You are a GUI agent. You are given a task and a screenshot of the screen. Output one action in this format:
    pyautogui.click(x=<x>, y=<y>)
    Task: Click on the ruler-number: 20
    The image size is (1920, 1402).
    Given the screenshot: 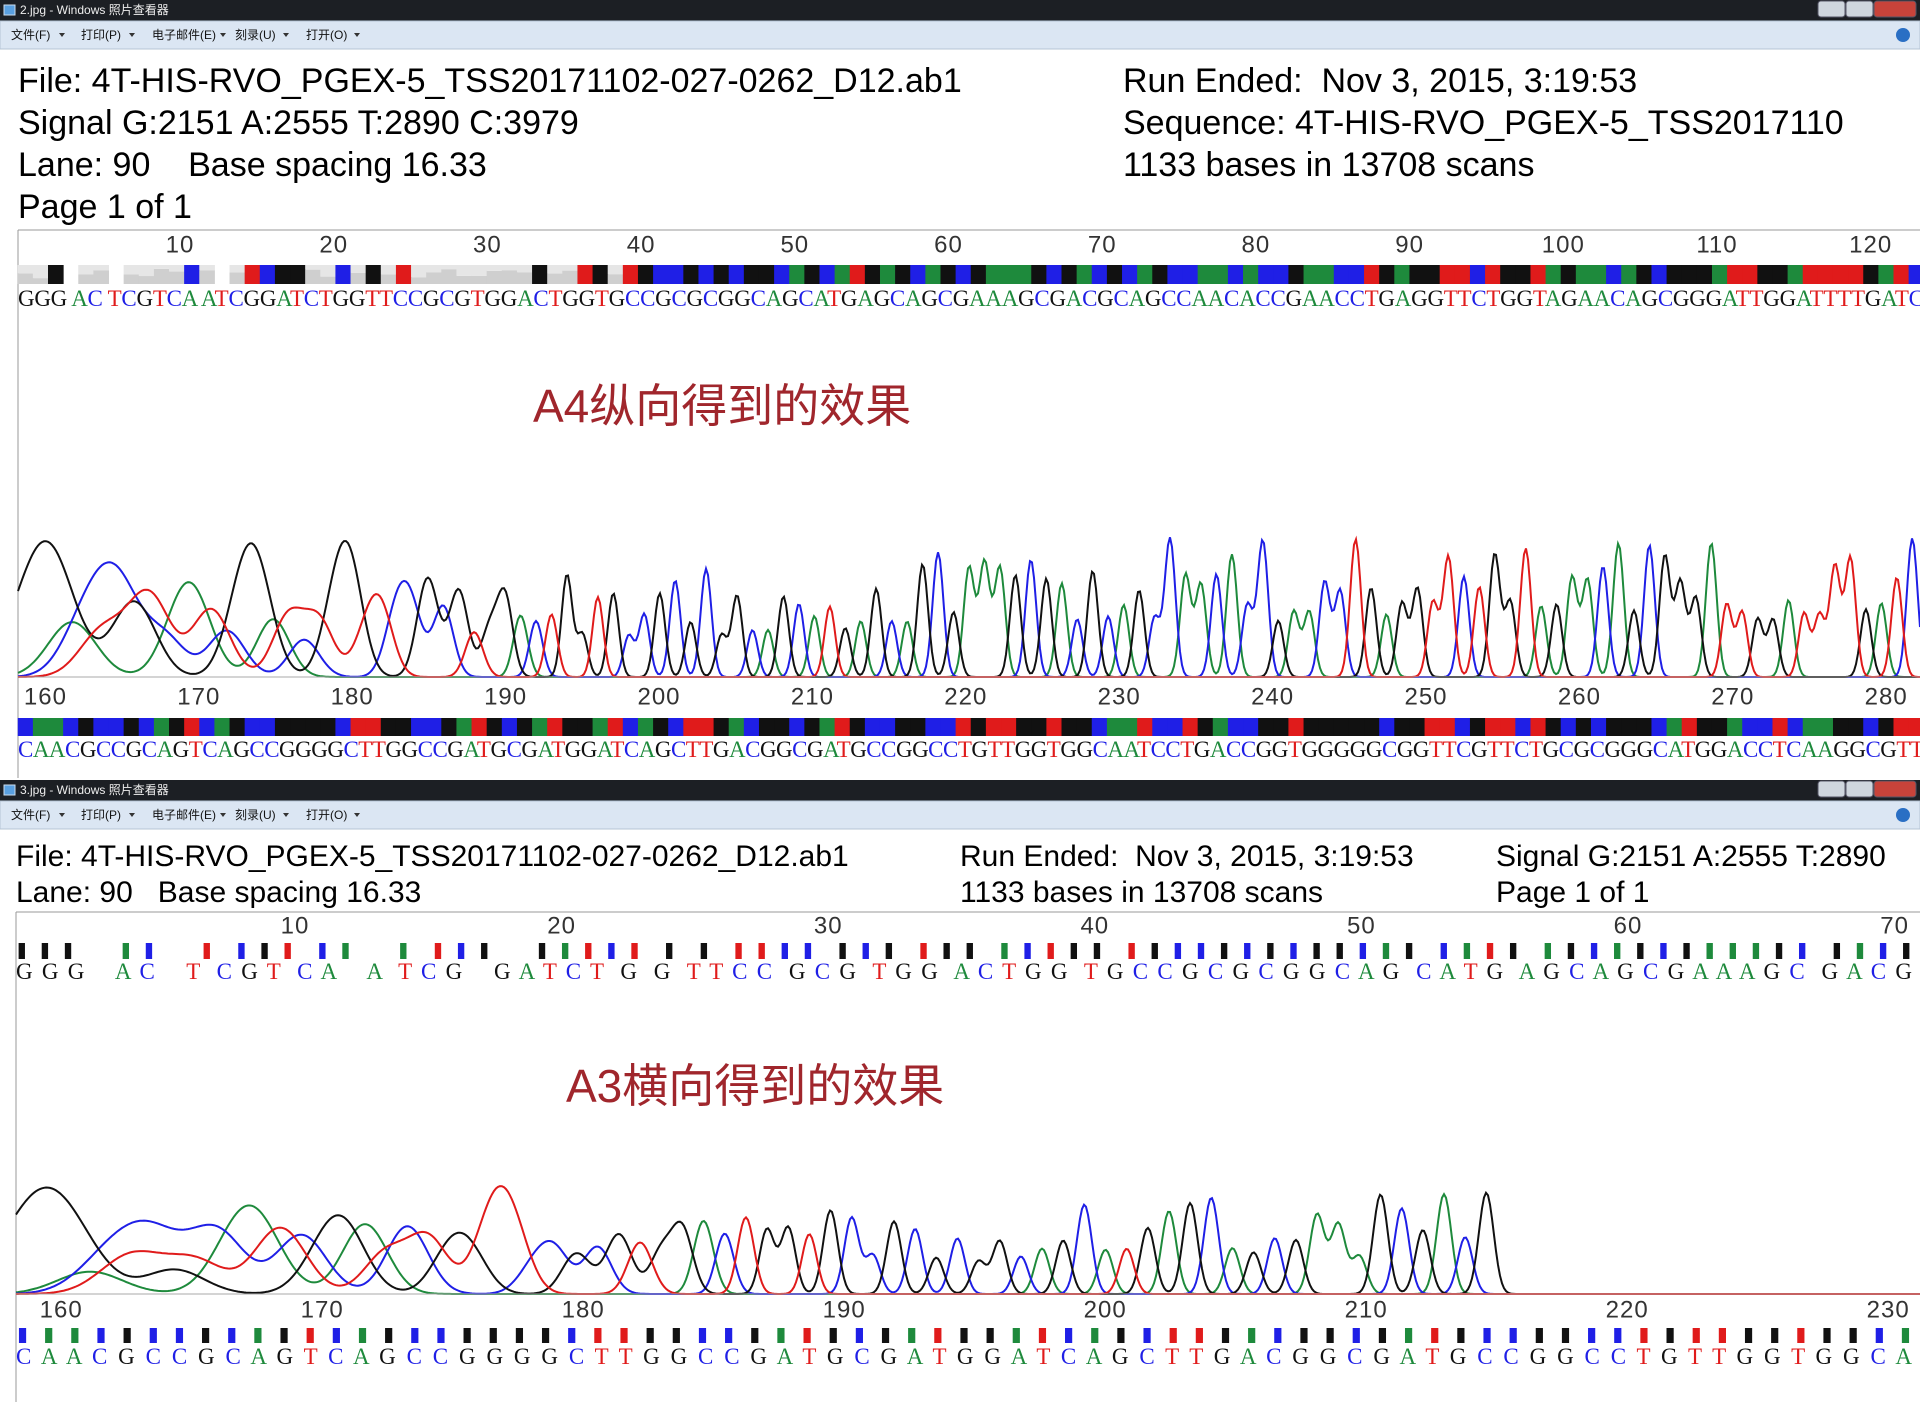 What is the action you would take?
    pyautogui.click(x=333, y=244)
    